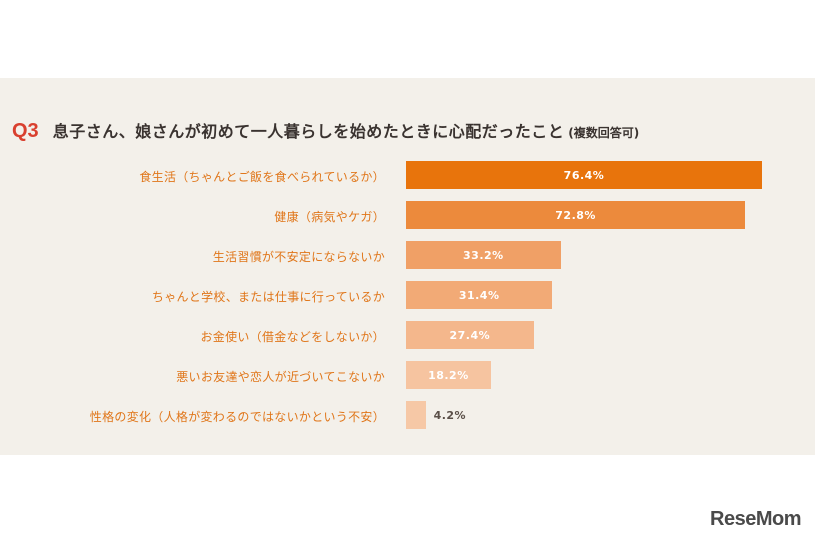 Image resolution: width=815 pixels, height=543 pixels. What do you see at coordinates (329, 217) in the screenshot?
I see `category-label: 健康（病気やケガ）` at bounding box center [329, 217].